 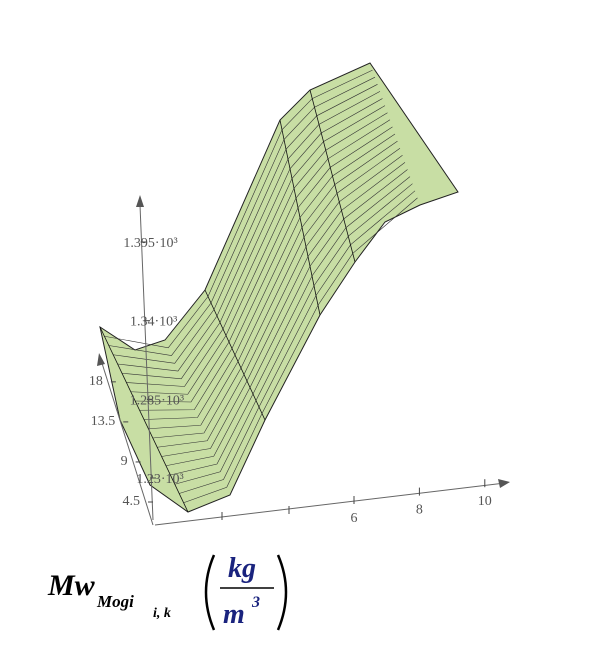 What do you see at coordinates (159, 479) in the screenshot?
I see `z-tick-label: 1.23·10³` at bounding box center [159, 479].